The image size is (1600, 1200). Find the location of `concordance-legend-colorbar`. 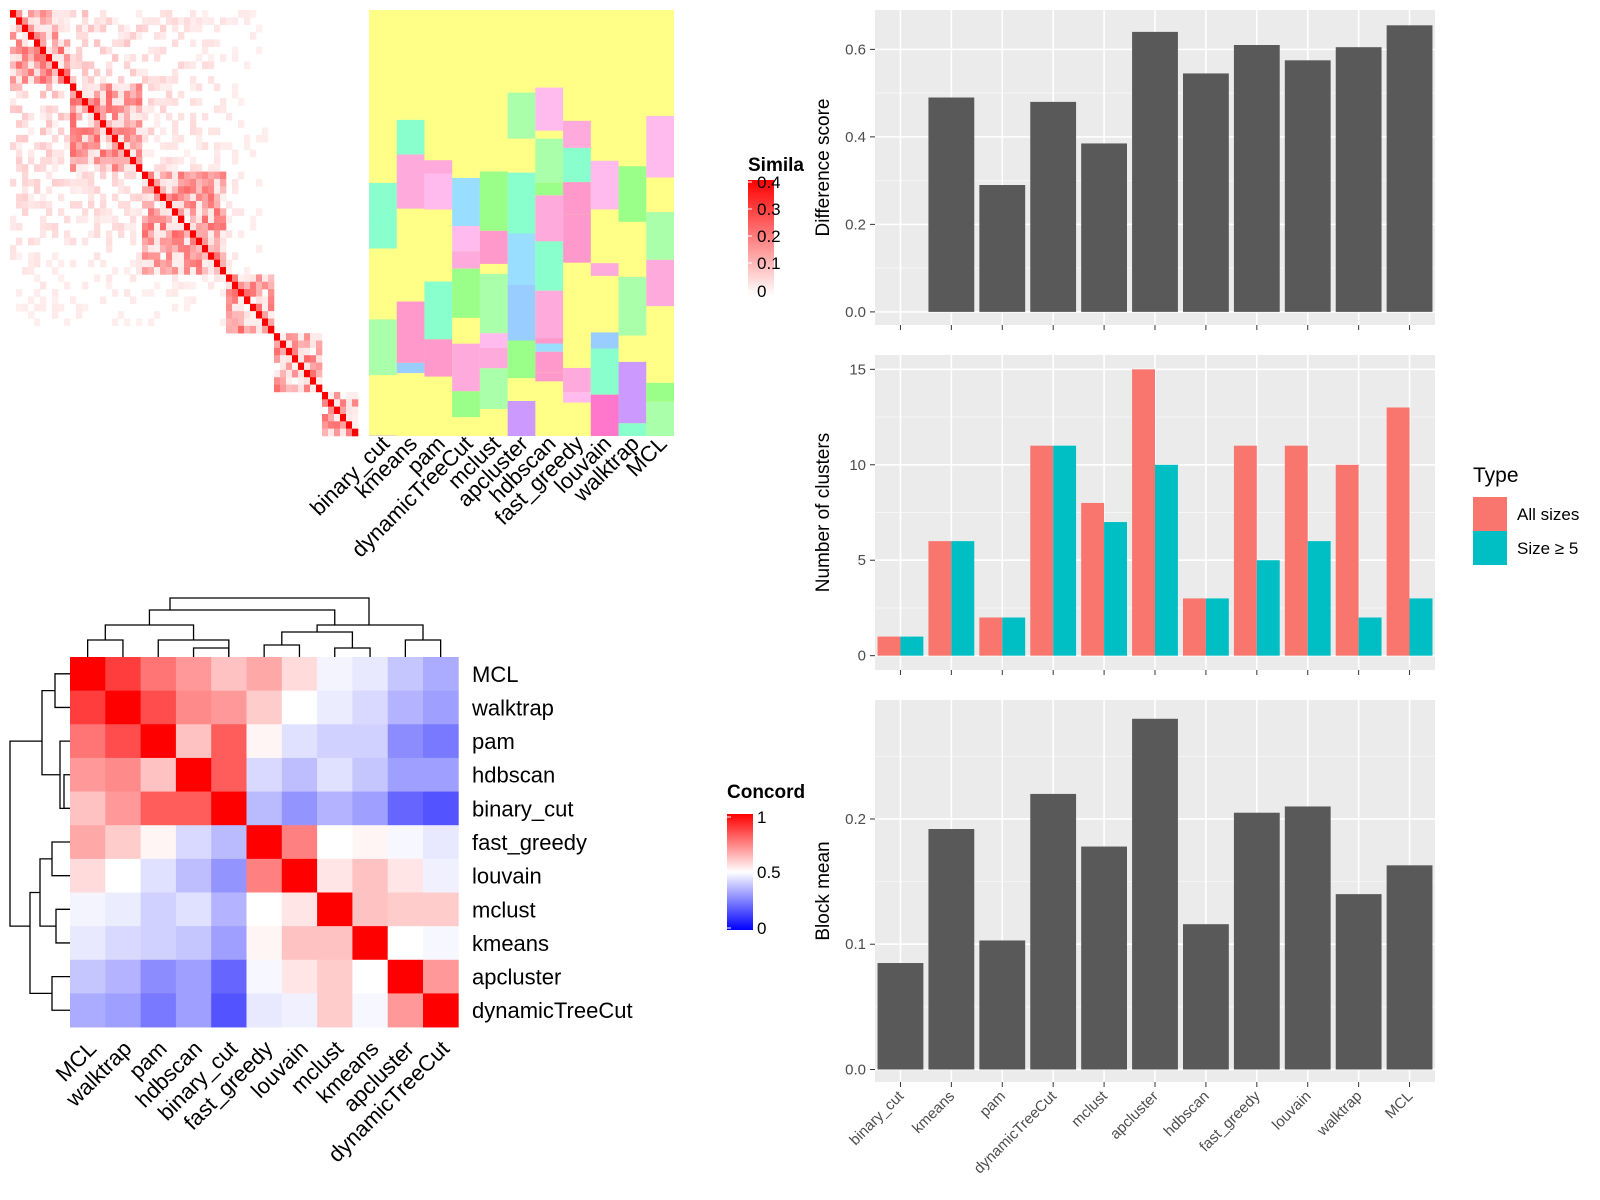

concordance-legend-colorbar is located at coordinates (740, 872).